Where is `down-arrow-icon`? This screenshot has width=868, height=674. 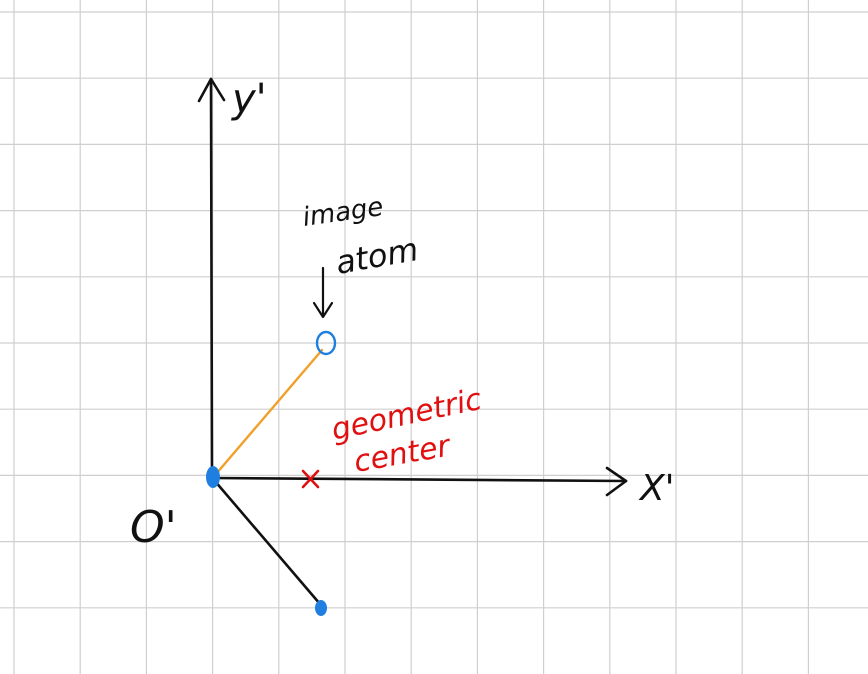 down-arrow-icon is located at coordinates (323, 292).